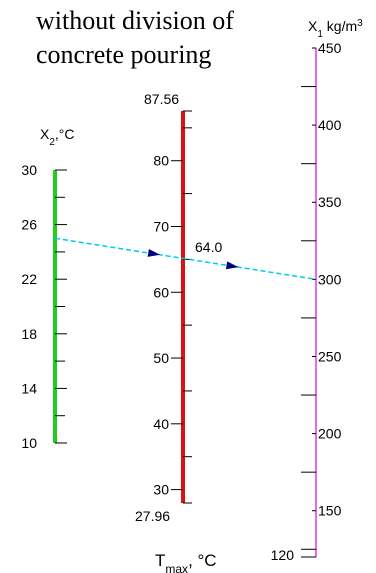 The width and height of the screenshot is (376, 573). I want to click on tmax-tick-label: 50, so click(161, 358).